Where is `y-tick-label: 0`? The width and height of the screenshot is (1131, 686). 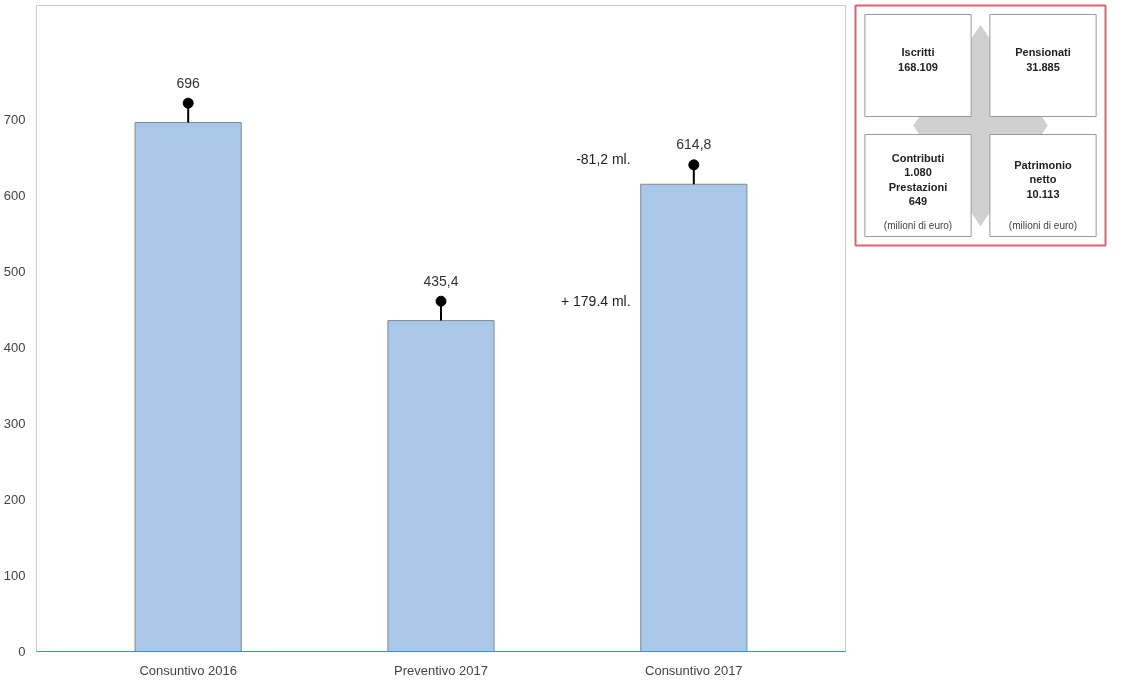
y-tick-label: 0 is located at coordinates (22, 651).